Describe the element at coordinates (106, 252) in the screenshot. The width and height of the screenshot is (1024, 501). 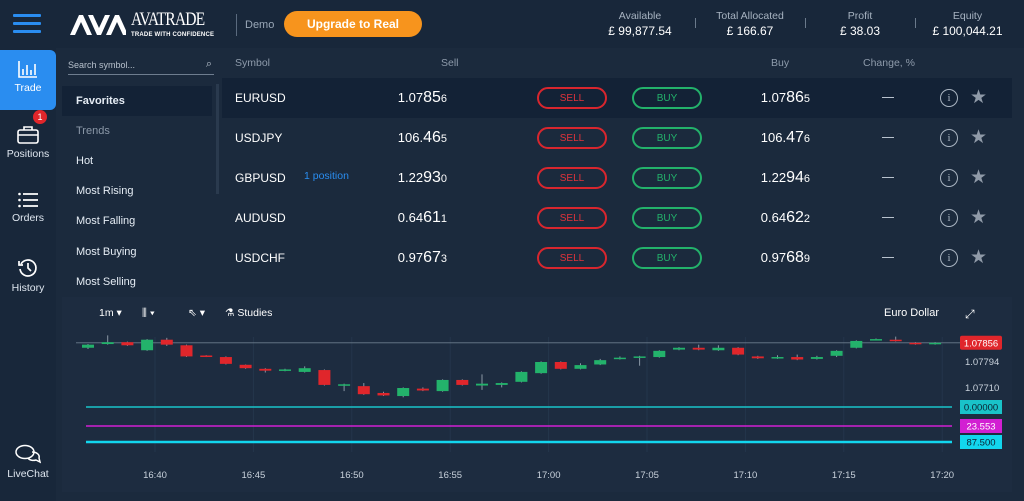
I see `category-most-buying: Most Buying` at that location.